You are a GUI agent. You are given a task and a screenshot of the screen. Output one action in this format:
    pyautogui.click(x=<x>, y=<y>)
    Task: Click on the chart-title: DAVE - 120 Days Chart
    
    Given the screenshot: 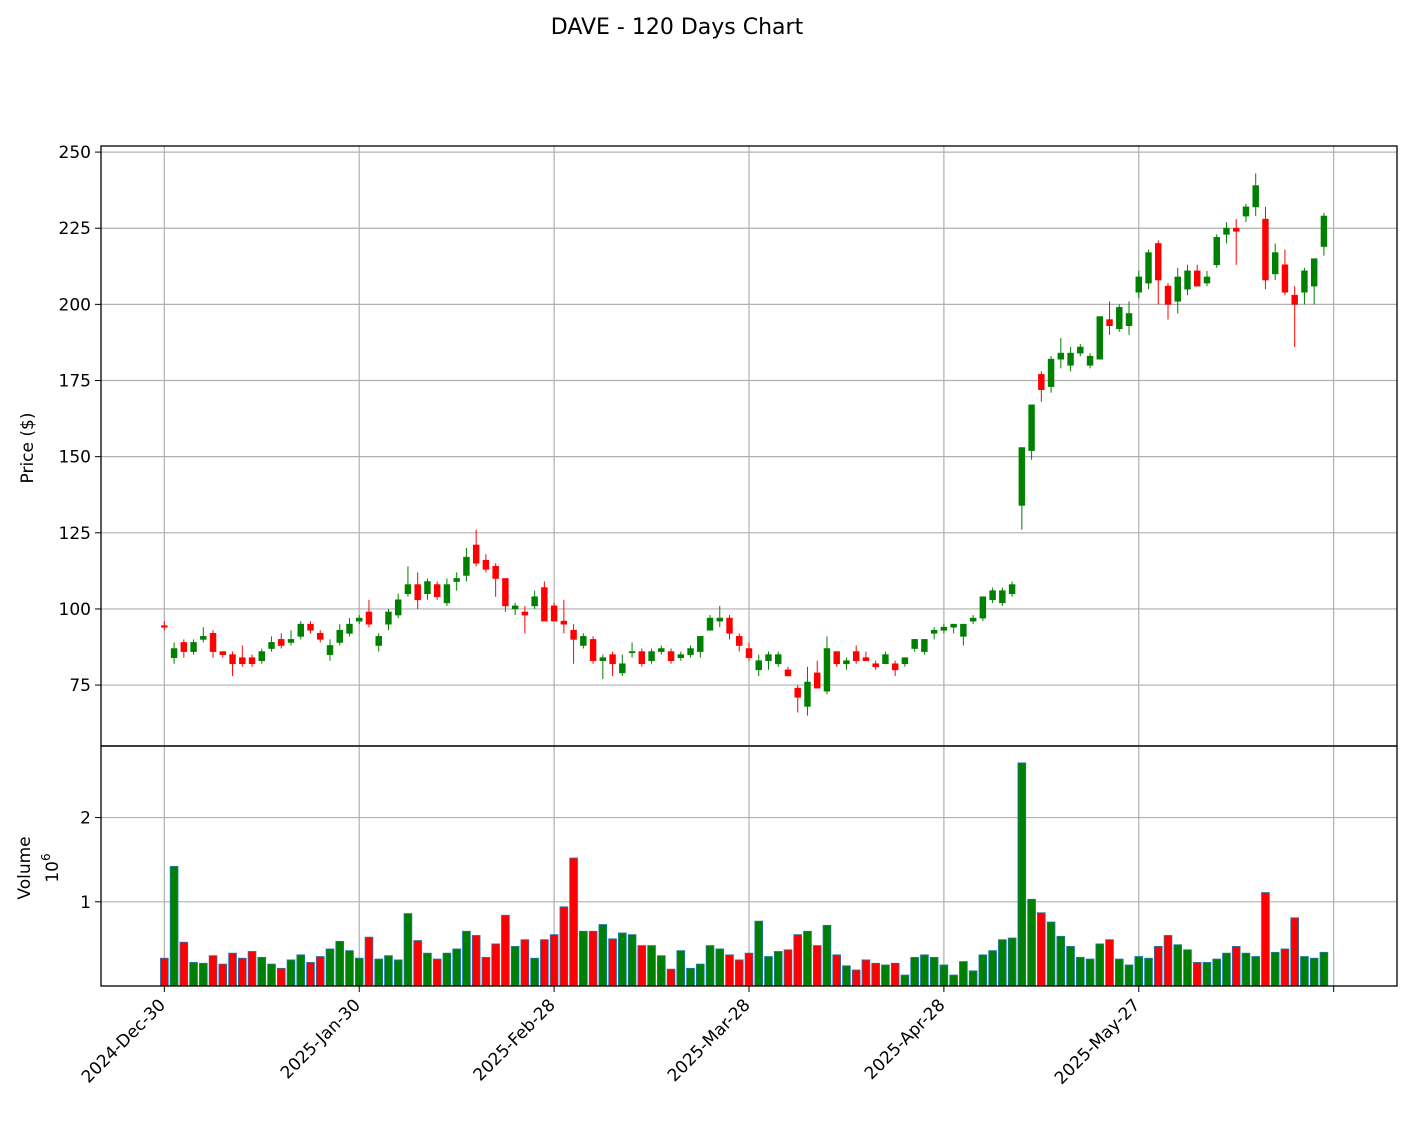 What is the action you would take?
    pyautogui.click(x=677, y=27)
    